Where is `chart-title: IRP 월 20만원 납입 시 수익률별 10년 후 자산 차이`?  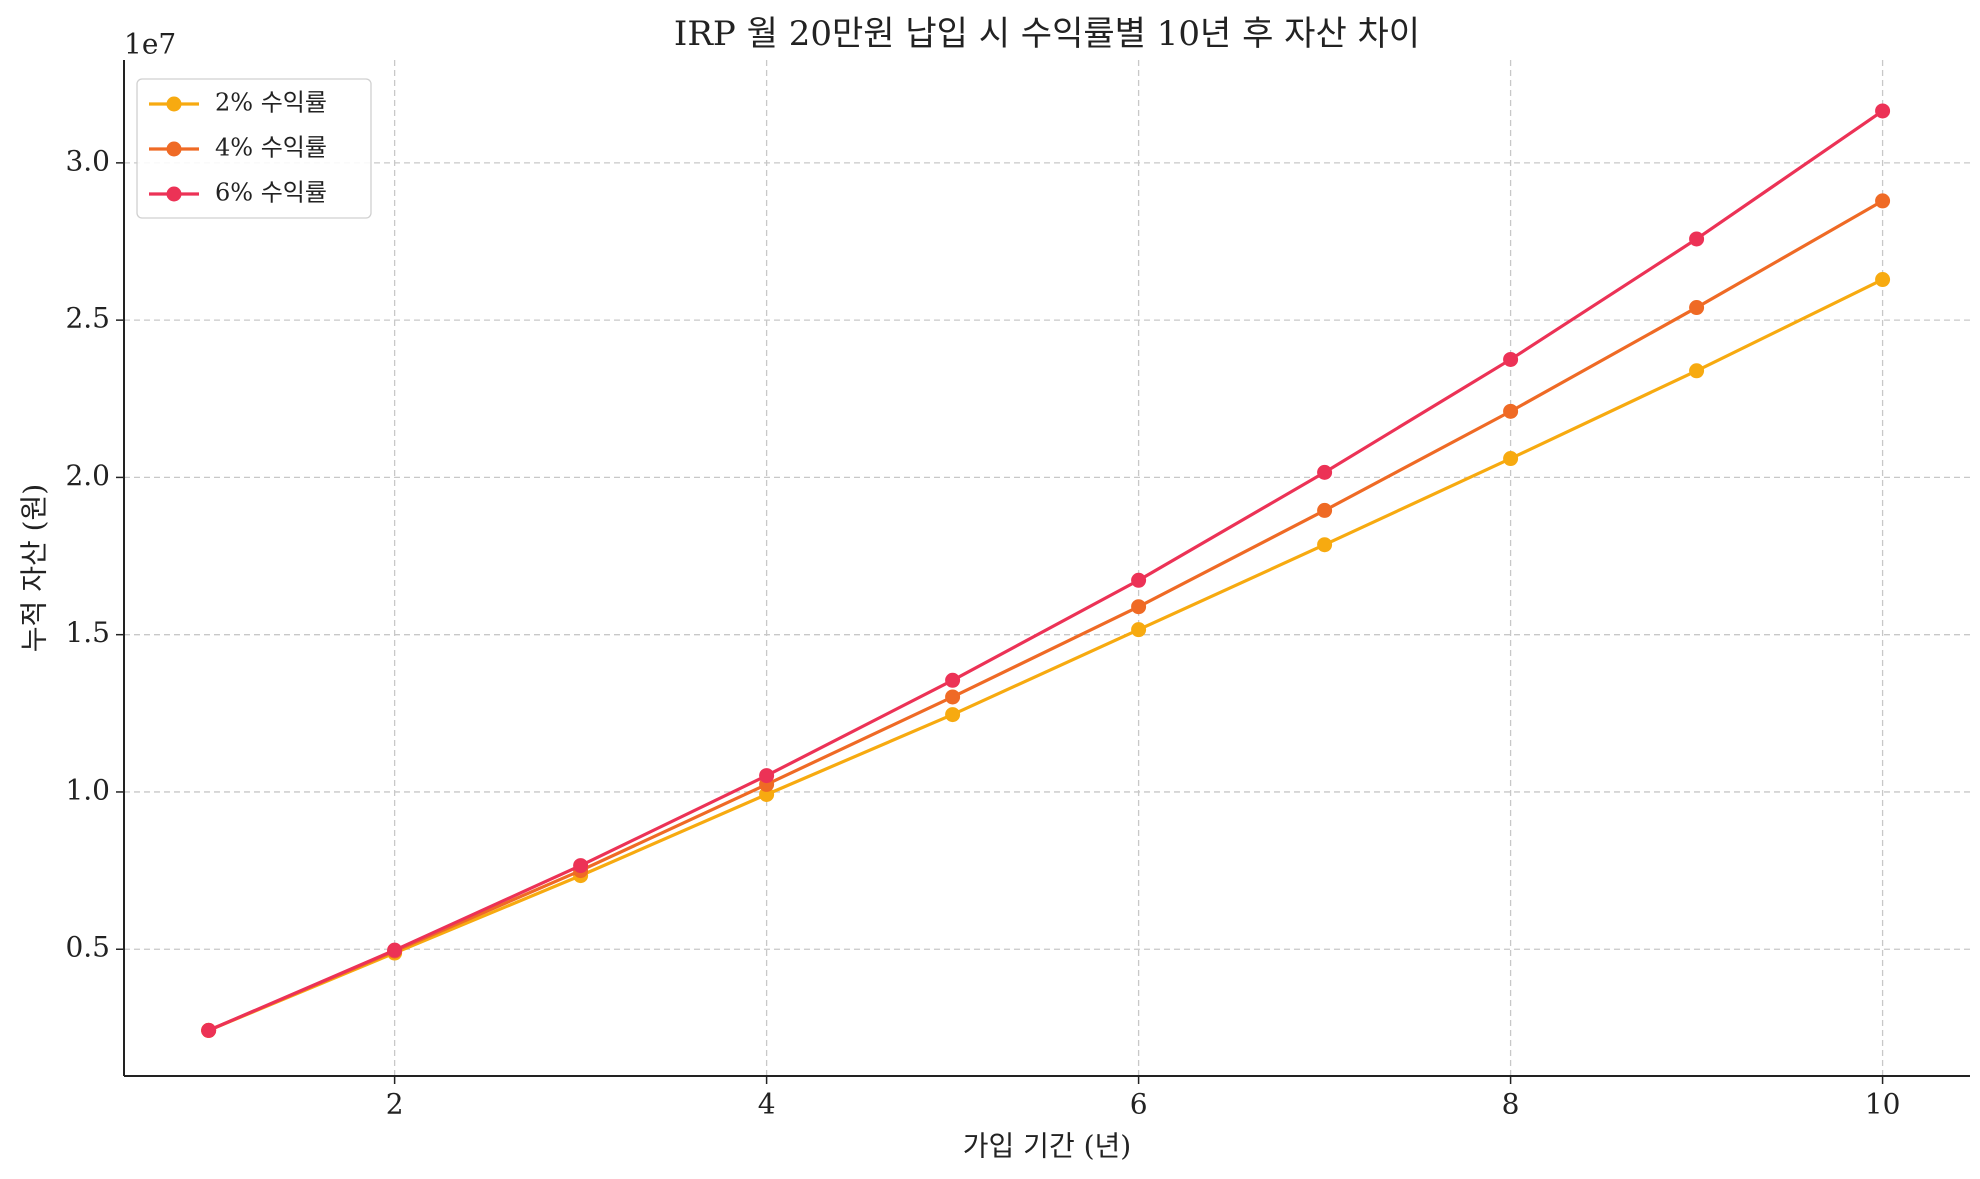
chart-title: IRP 월 20만원 납입 시 수익률별 10년 후 자산 차이 is located at coordinates (1047, 34).